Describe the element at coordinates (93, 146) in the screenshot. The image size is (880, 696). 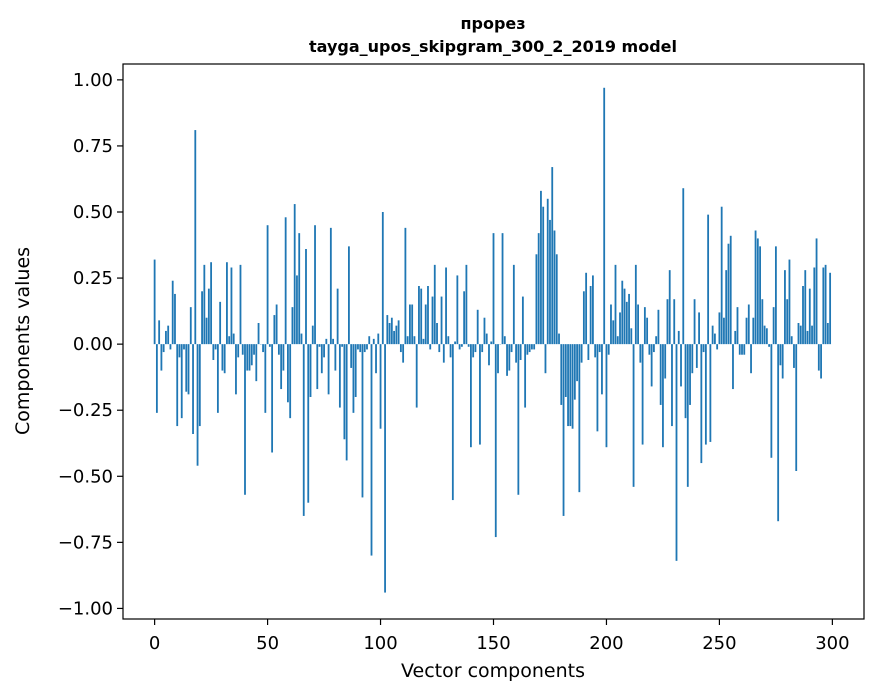
I see `y-tick-label: 0.75` at that location.